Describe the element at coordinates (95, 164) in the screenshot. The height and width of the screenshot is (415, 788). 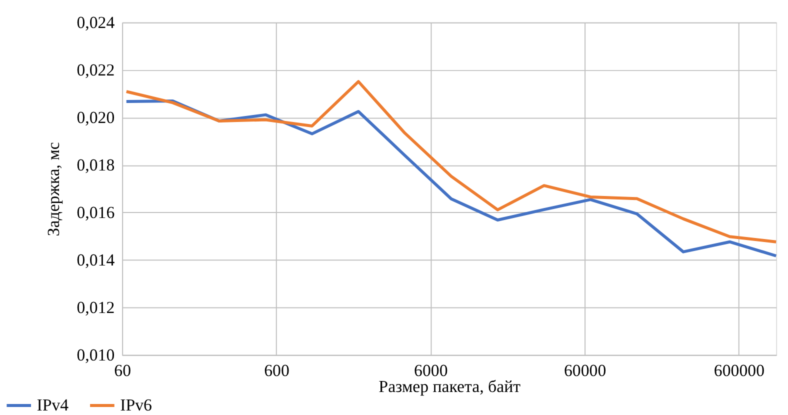
I see `y-tick-label: 0,018` at that location.